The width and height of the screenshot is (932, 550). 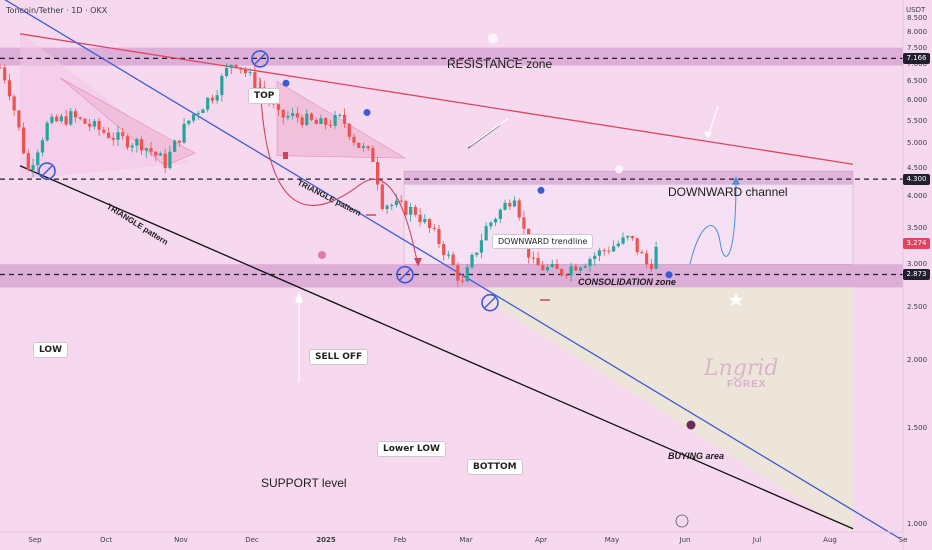 What do you see at coordinates (490, 302) in the screenshot?
I see `pivot-ring-bottom` at bounding box center [490, 302].